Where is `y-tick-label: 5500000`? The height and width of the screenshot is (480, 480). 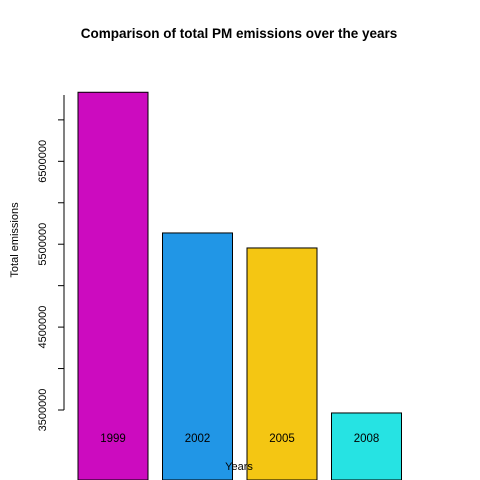 y-tick-label: 5500000 is located at coordinates (43, 244).